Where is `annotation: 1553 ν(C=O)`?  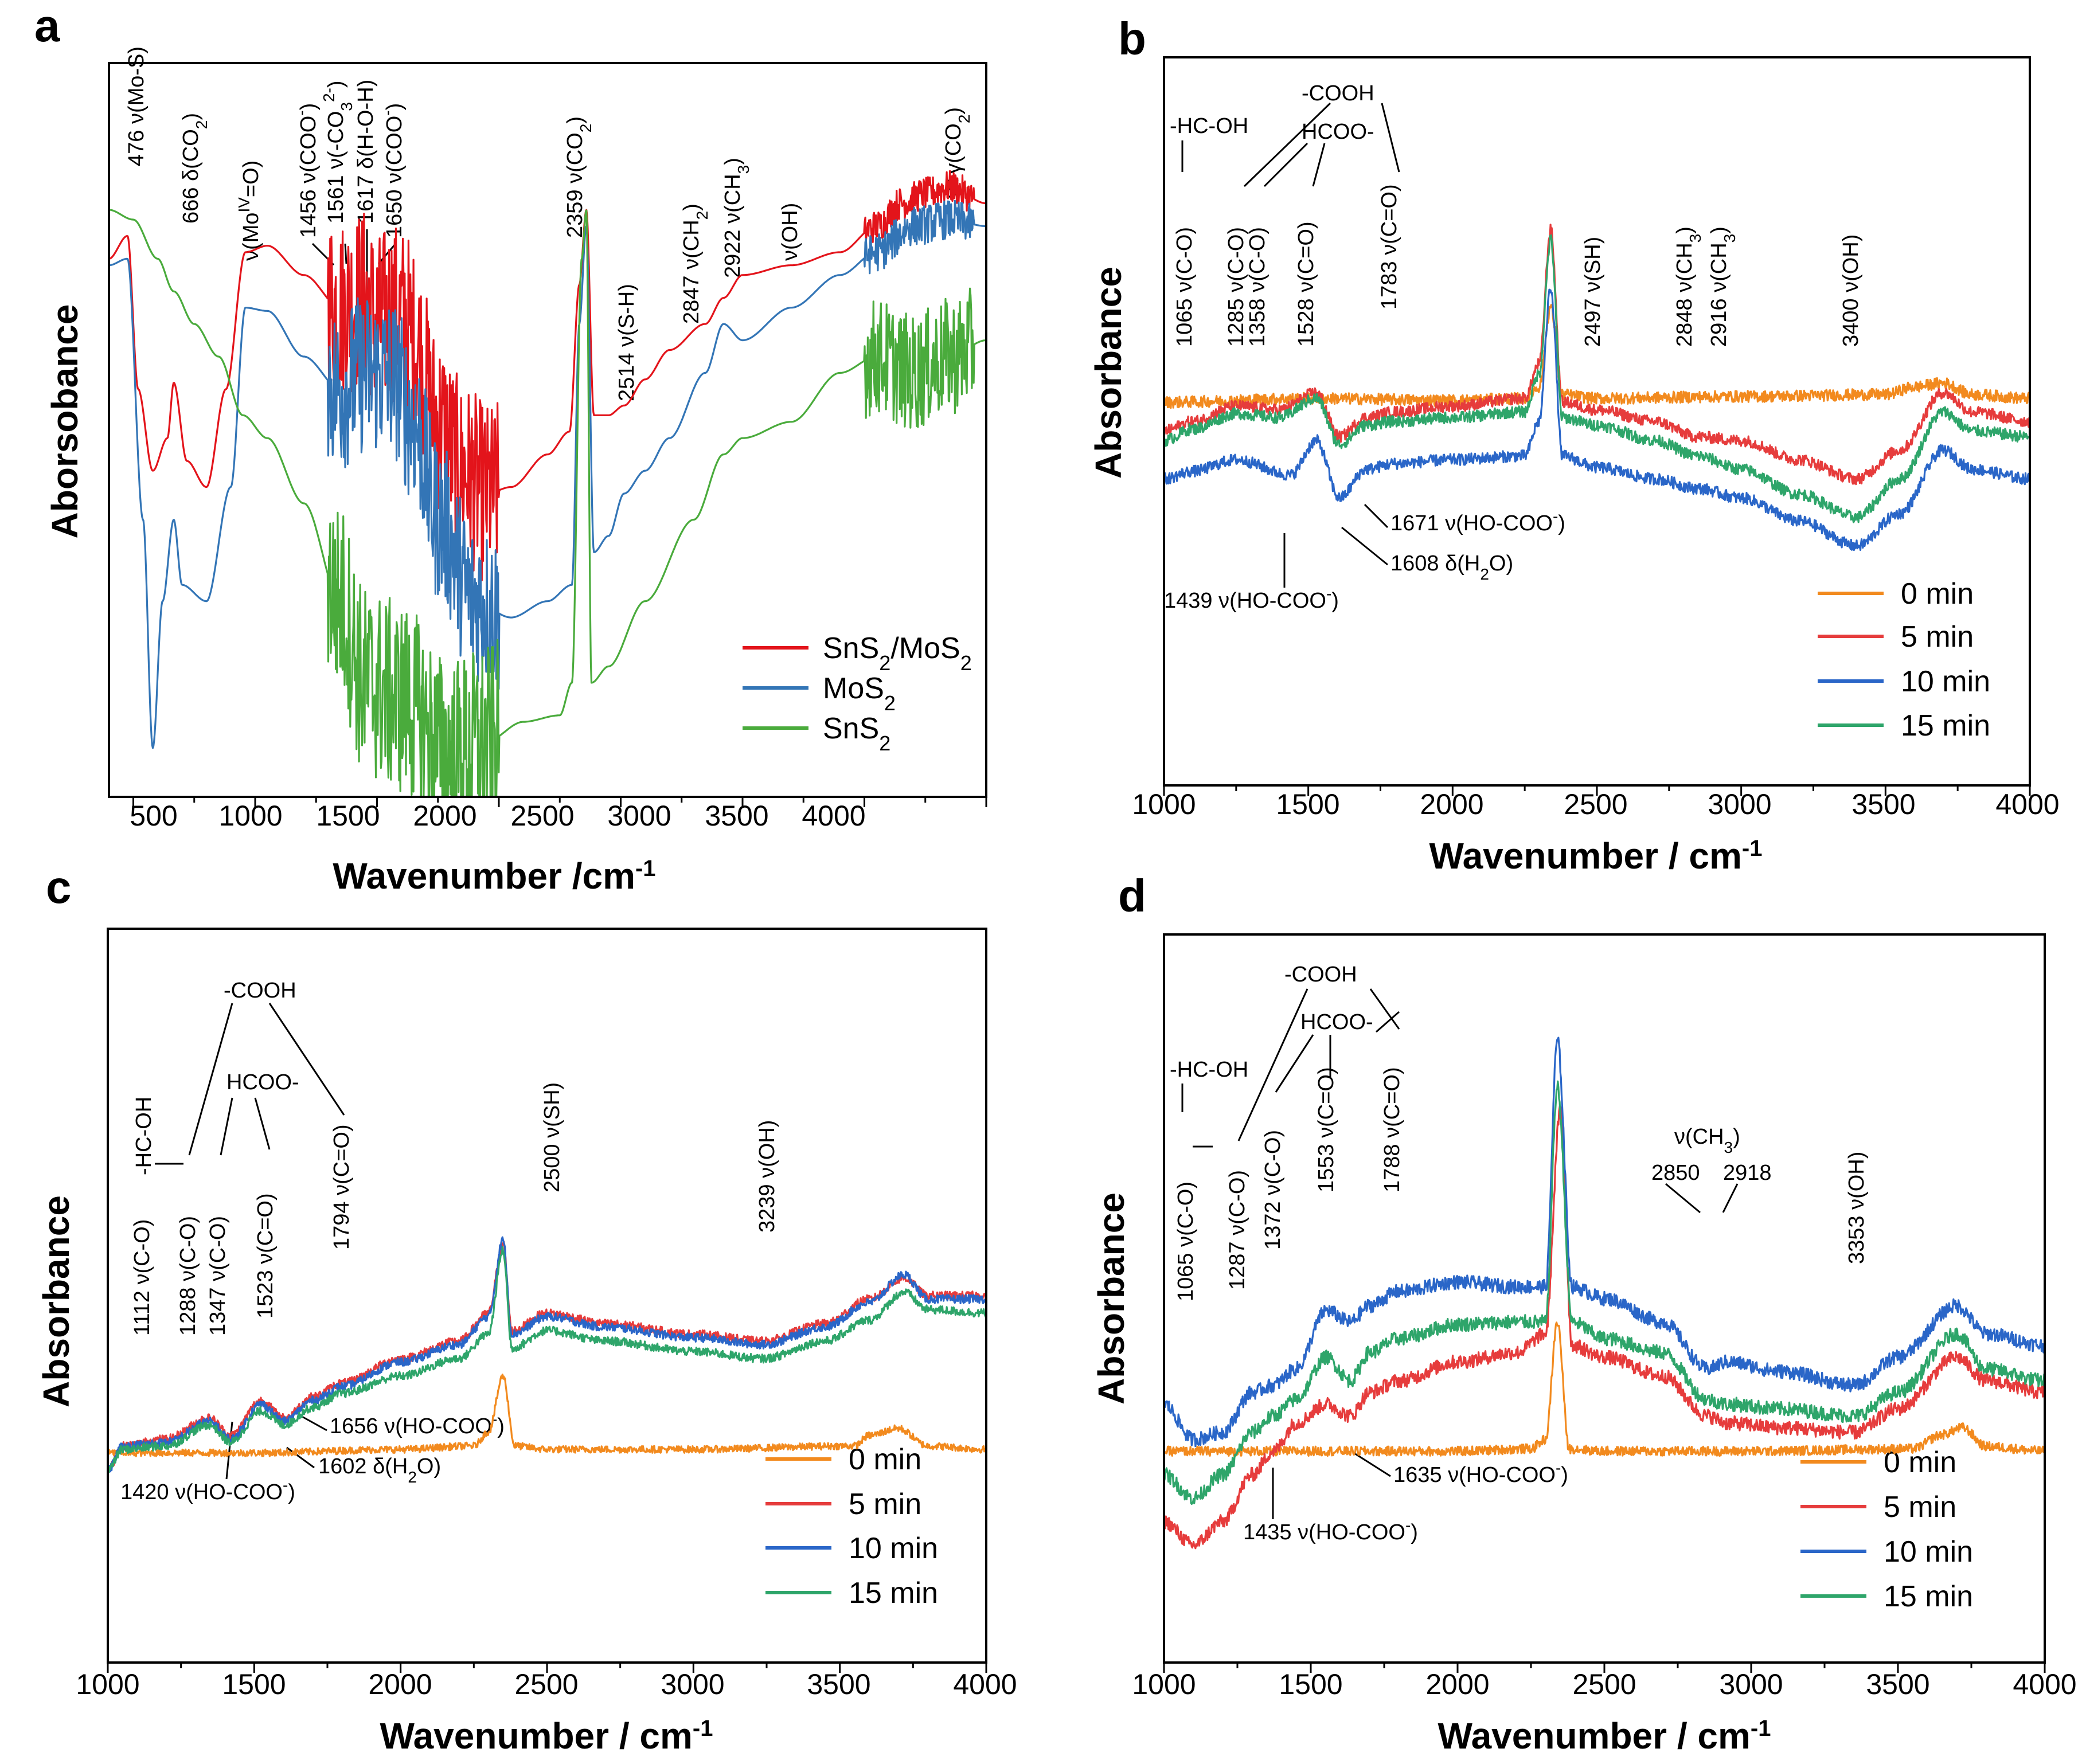
annotation: 1553 ν(C=O) is located at coordinates (1326, 1129).